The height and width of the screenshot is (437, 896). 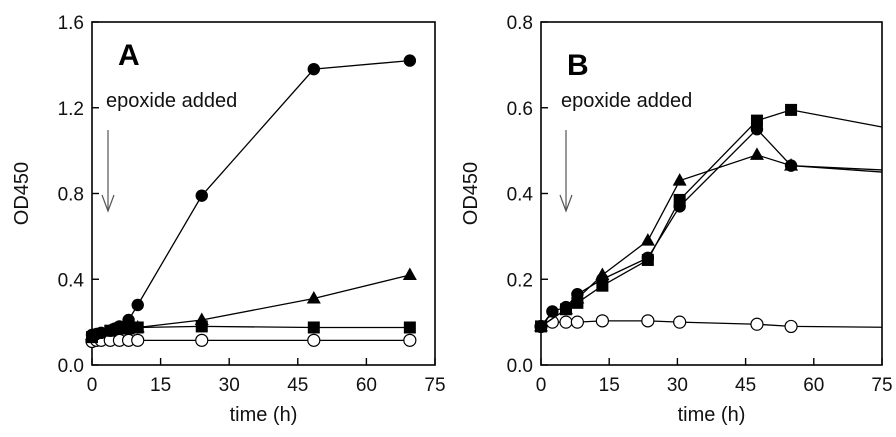 I want to click on y-tick-label: 1.6, so click(x=71, y=23).